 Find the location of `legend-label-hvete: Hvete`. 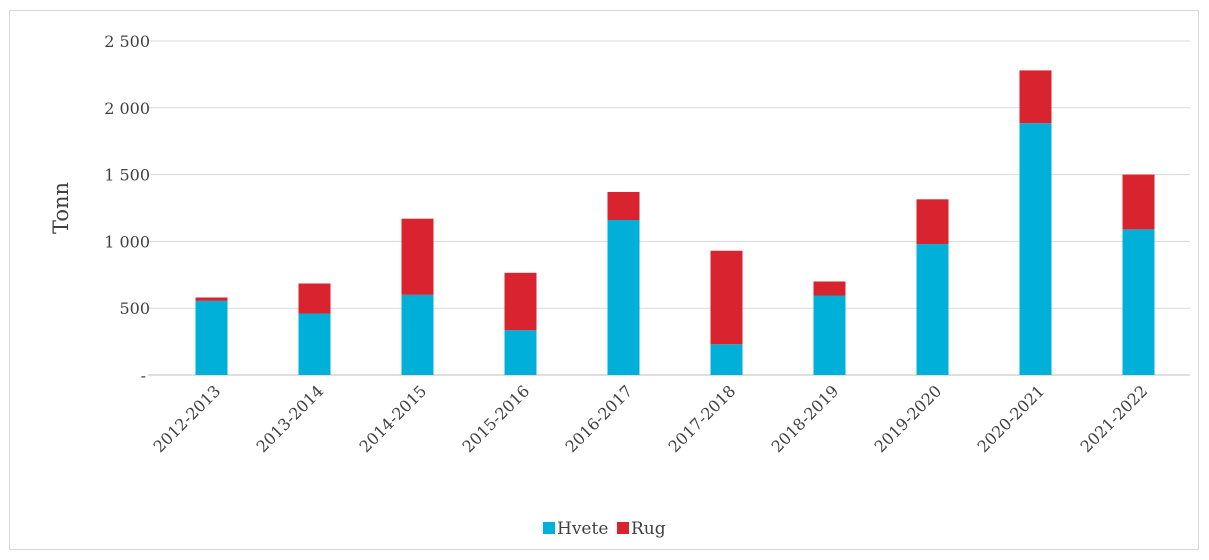

legend-label-hvete: Hvete is located at coordinates (582, 529).